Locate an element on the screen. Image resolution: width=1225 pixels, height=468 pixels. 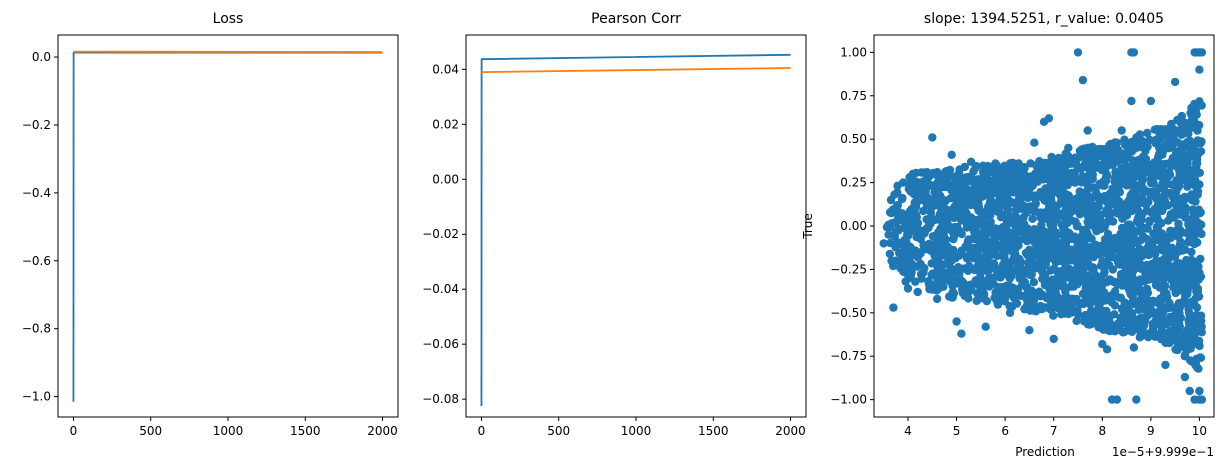
y-tick-label: −0.4 is located at coordinates (36, 193).